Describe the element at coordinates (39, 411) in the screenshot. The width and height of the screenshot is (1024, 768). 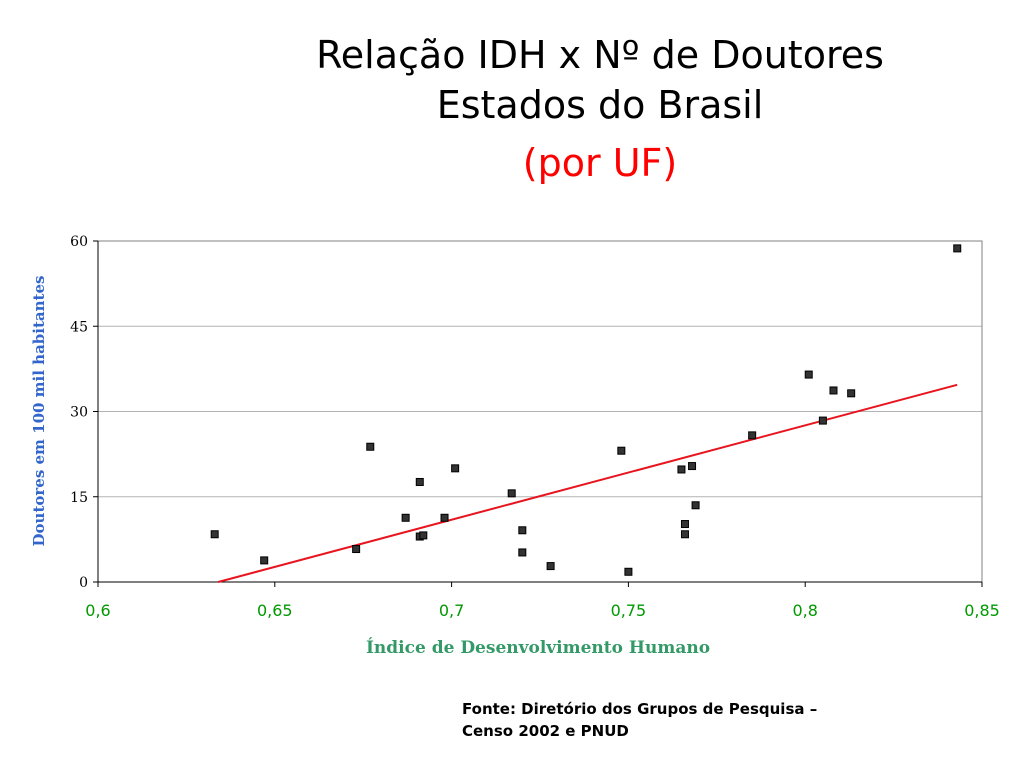
I see `y-axis-label: Doutores em 100 mil habitantes` at that location.